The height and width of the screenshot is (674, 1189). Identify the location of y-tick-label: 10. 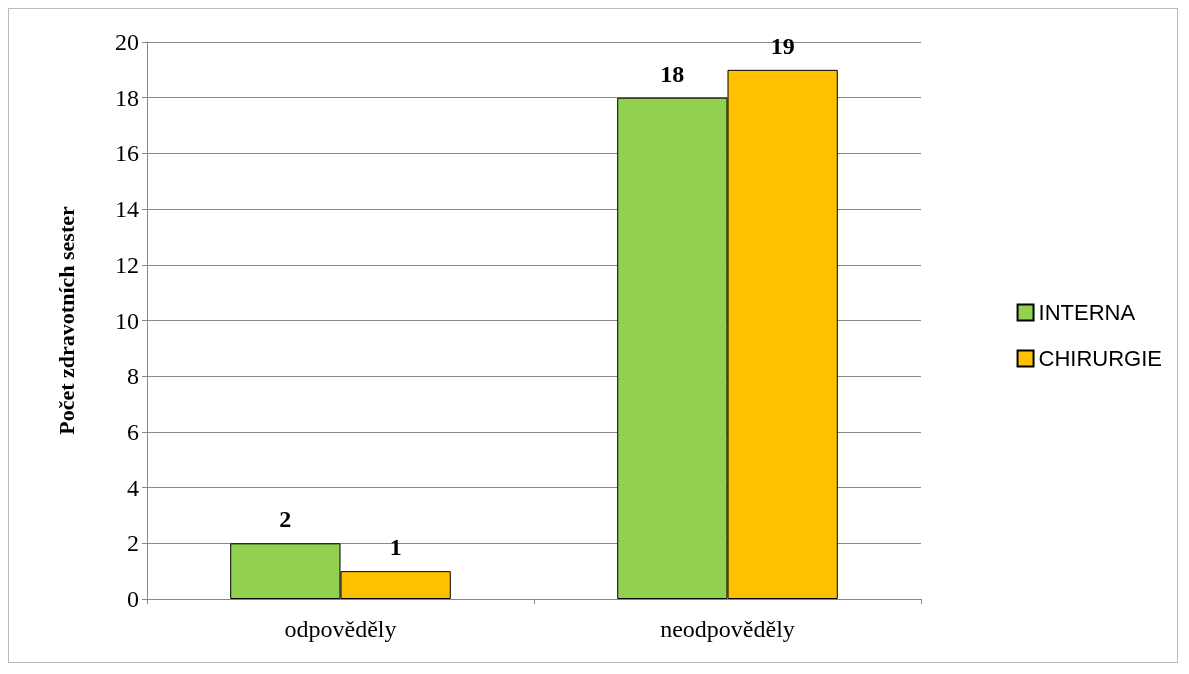
(127, 320).